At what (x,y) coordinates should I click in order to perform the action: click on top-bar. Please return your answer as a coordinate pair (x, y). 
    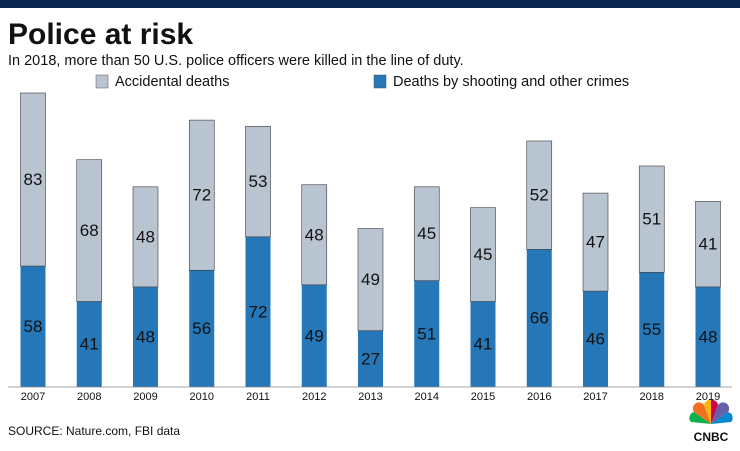
    Looking at the image, I should click on (370, 4).